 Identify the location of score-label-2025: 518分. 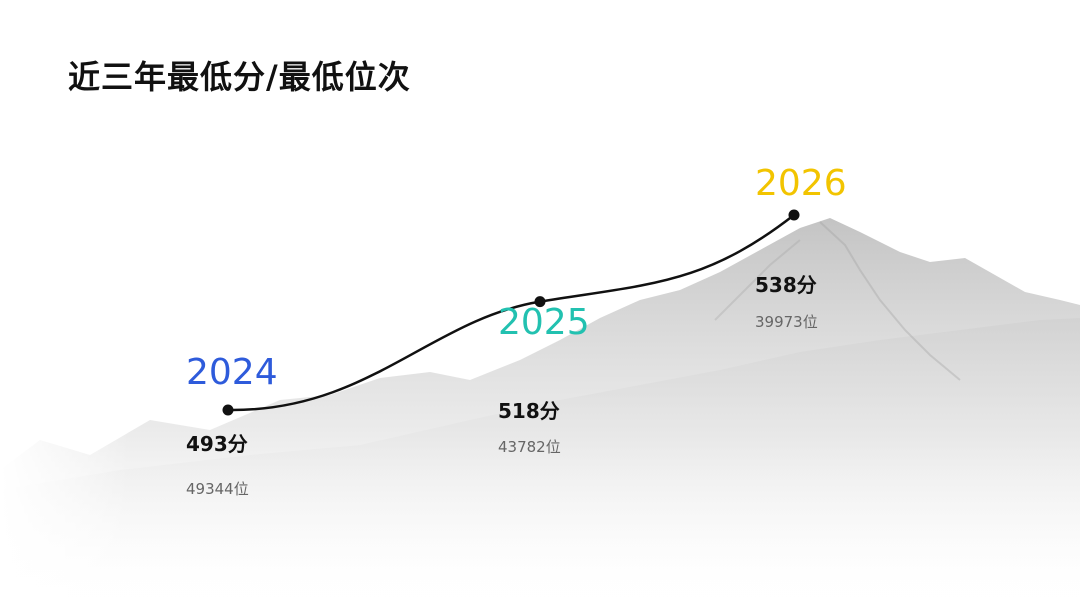
(529, 411).